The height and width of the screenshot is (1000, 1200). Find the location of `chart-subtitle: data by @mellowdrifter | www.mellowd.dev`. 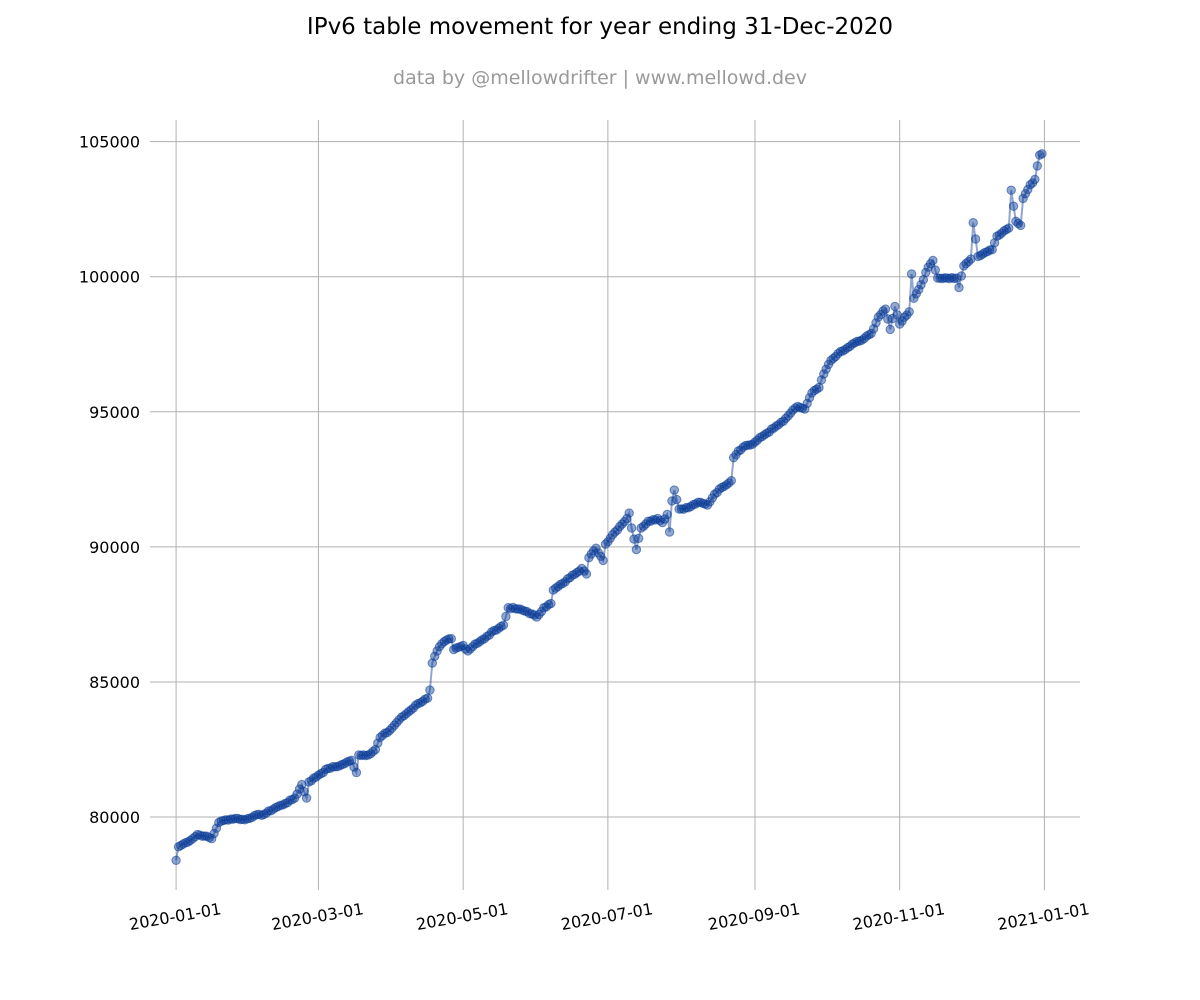

chart-subtitle: data by @mellowdrifter | www.mellowd.dev is located at coordinates (600, 78).